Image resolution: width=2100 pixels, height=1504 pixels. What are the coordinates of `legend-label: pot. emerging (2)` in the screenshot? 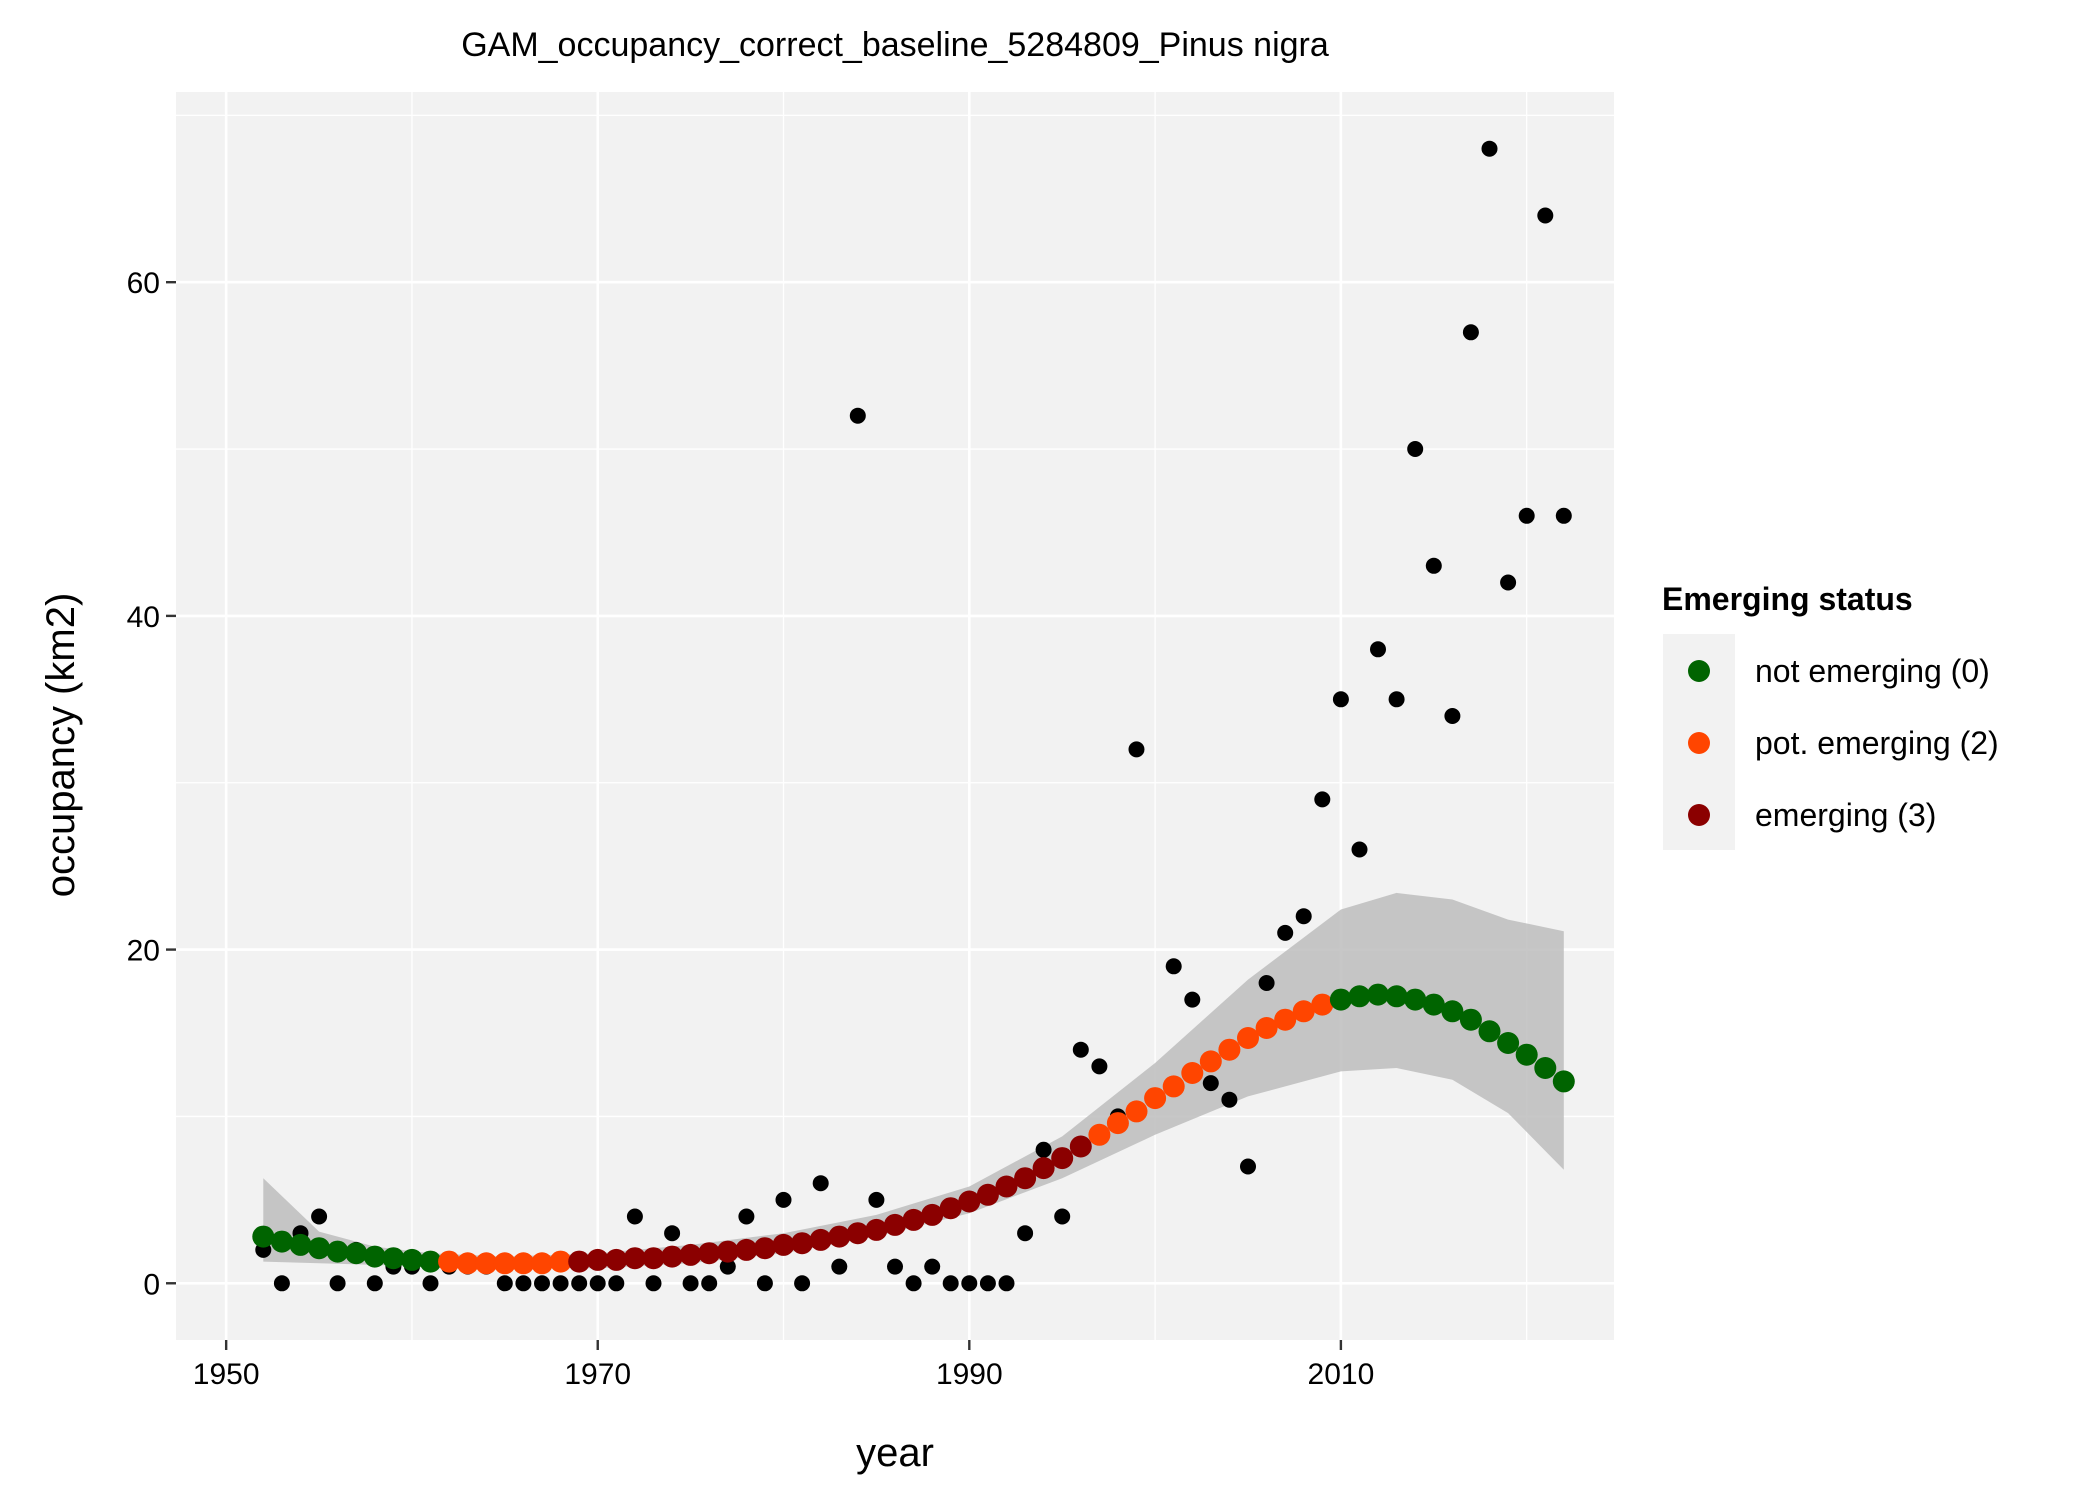 It's located at (1877, 743).